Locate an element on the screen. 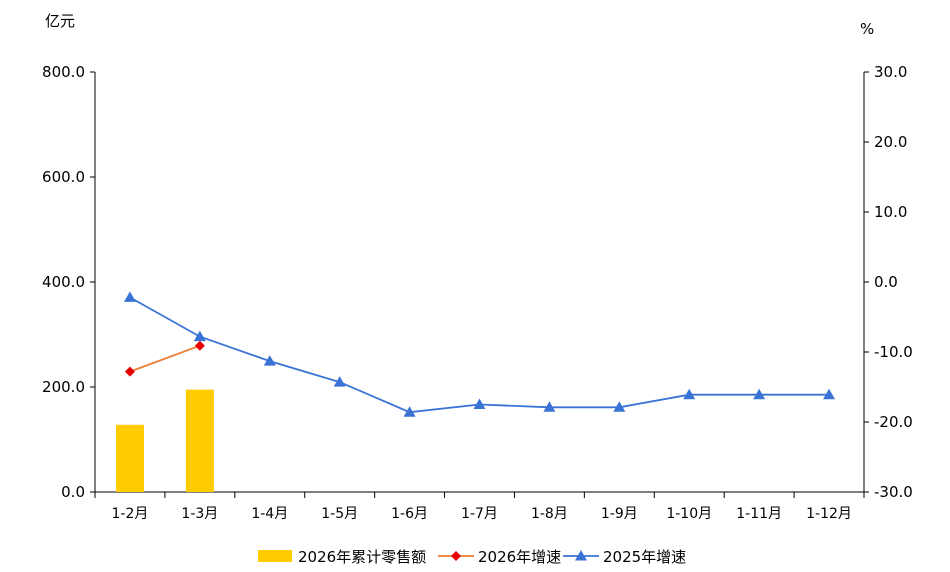 The height and width of the screenshot is (572, 950). left-tick-label: 200.0 is located at coordinates (63, 387).